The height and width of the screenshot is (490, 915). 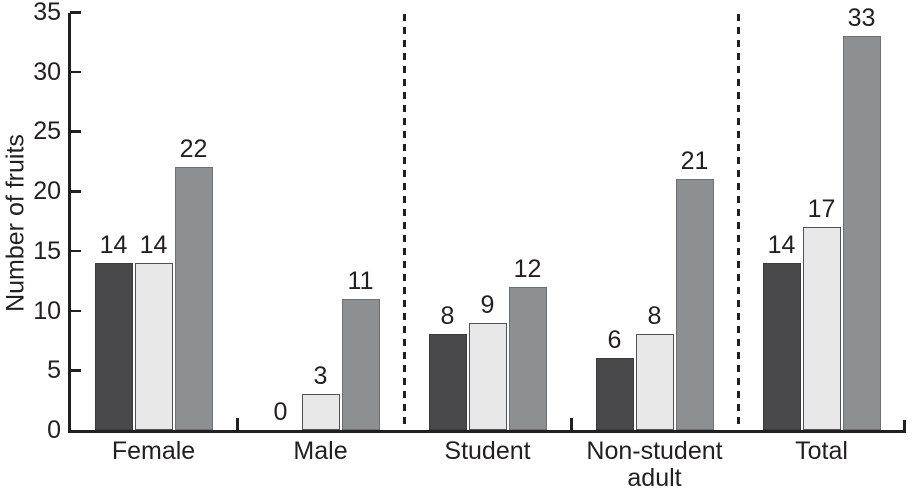 What do you see at coordinates (280, 412) in the screenshot?
I see `bar-value-label: 0` at bounding box center [280, 412].